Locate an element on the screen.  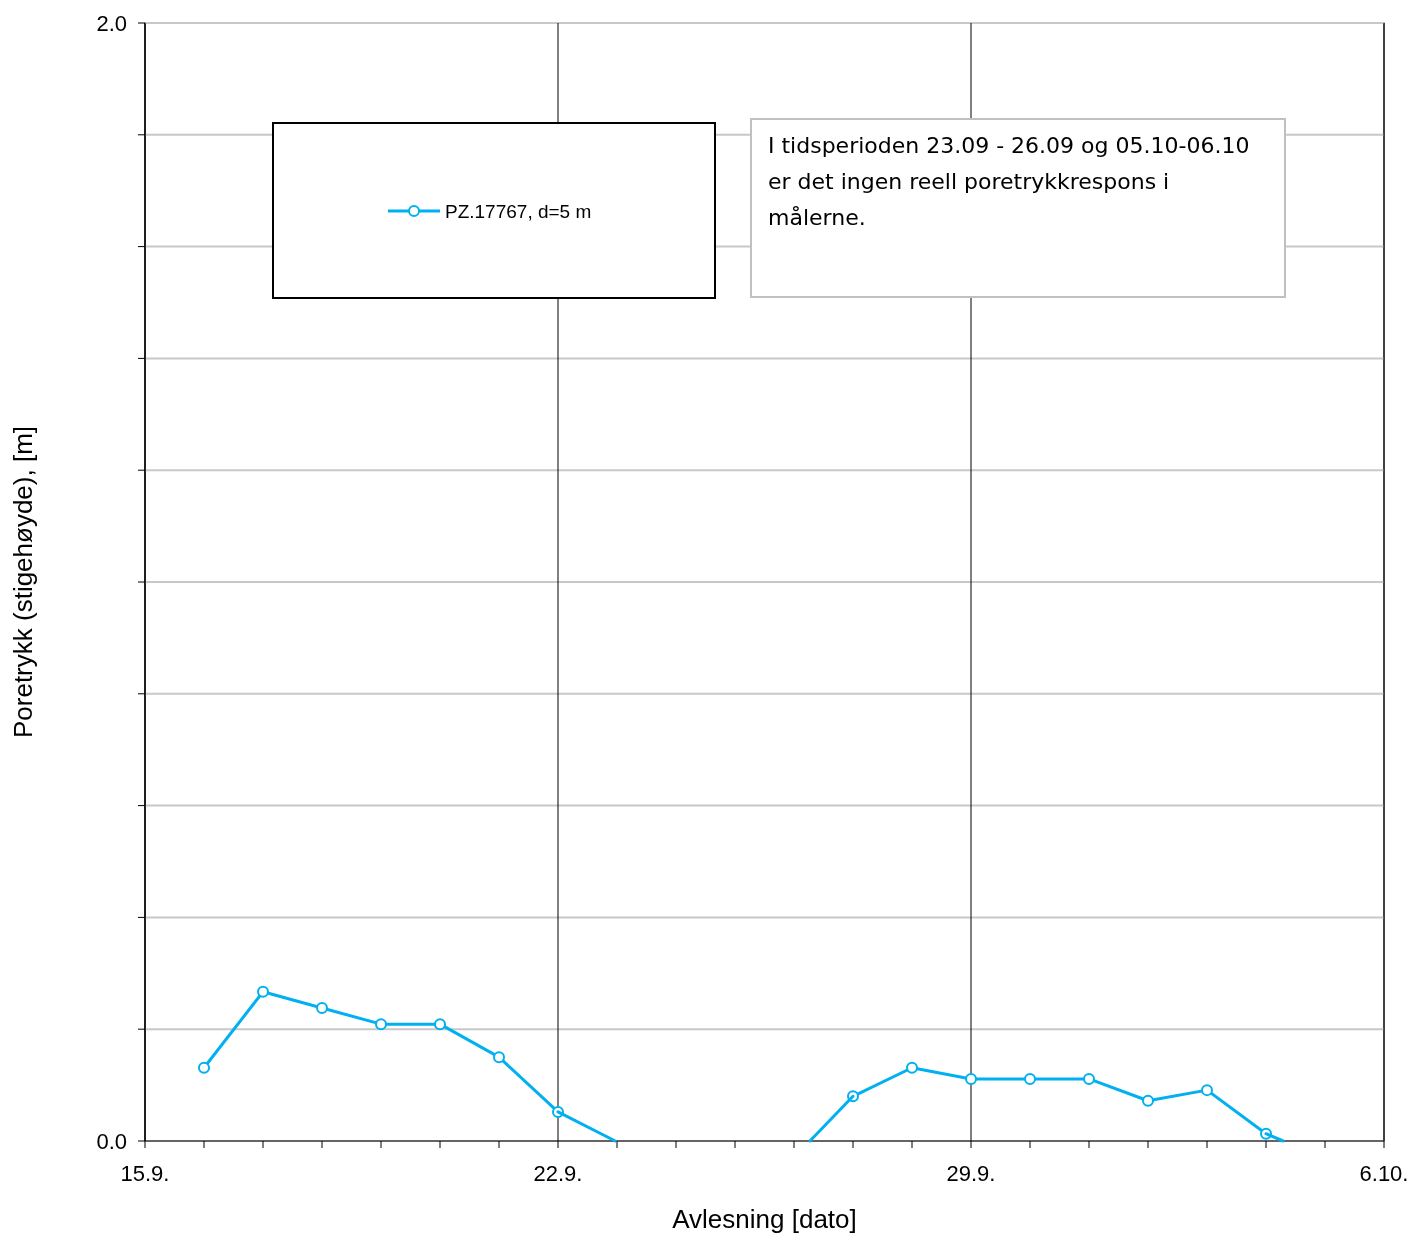
y-tick-label: 0.0 is located at coordinates (111, 1141).